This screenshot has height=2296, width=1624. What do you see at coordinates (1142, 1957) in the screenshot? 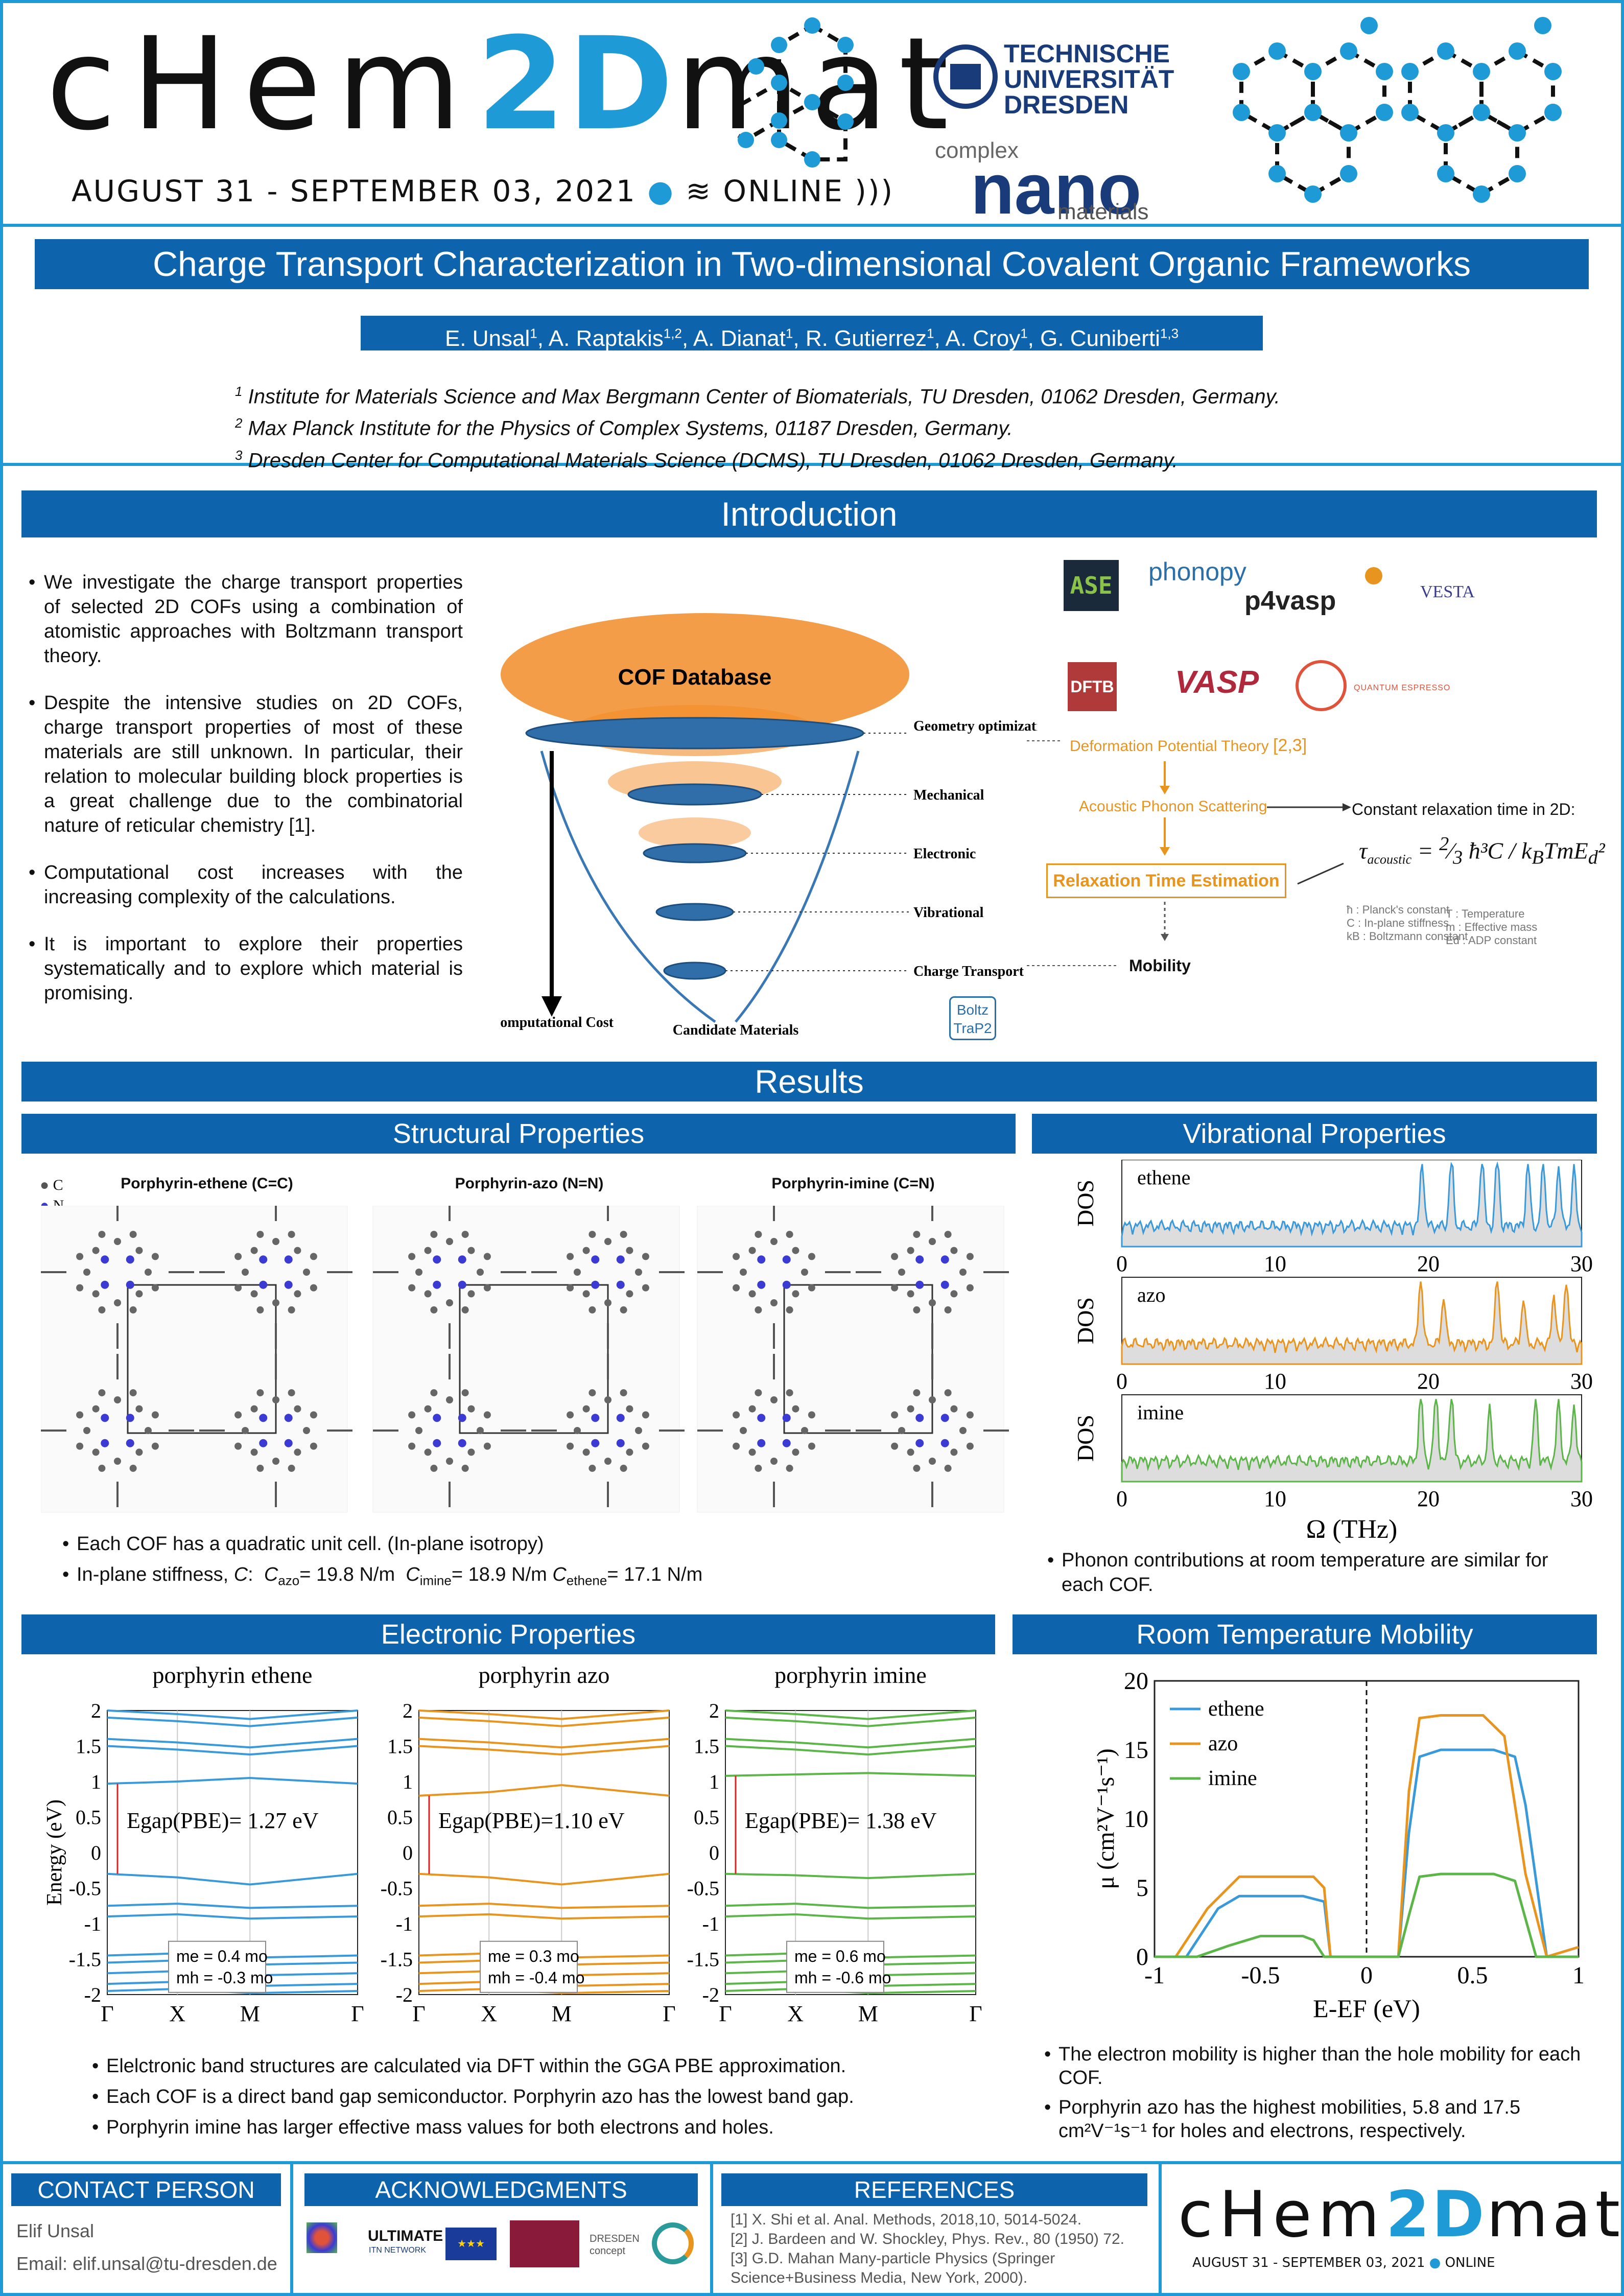
I see `mob-ytick: 0` at bounding box center [1142, 1957].